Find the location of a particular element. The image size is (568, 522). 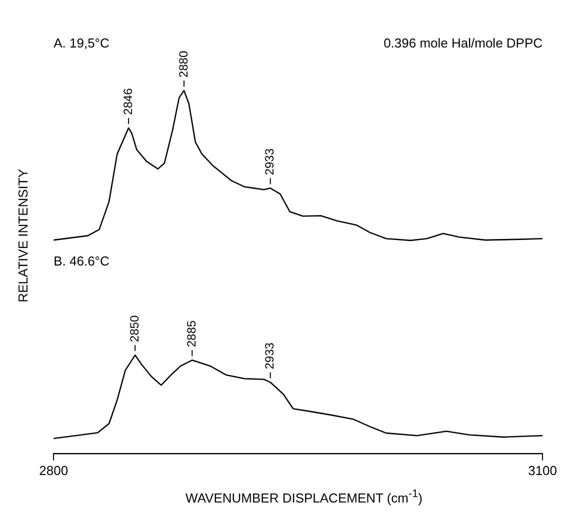

x-tick-label: 3100 is located at coordinates (542, 470).